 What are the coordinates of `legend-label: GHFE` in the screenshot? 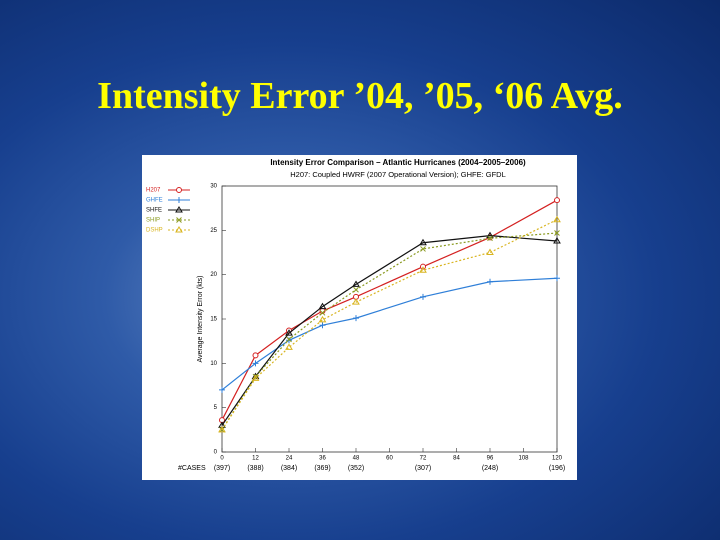 It's located at (154, 201).